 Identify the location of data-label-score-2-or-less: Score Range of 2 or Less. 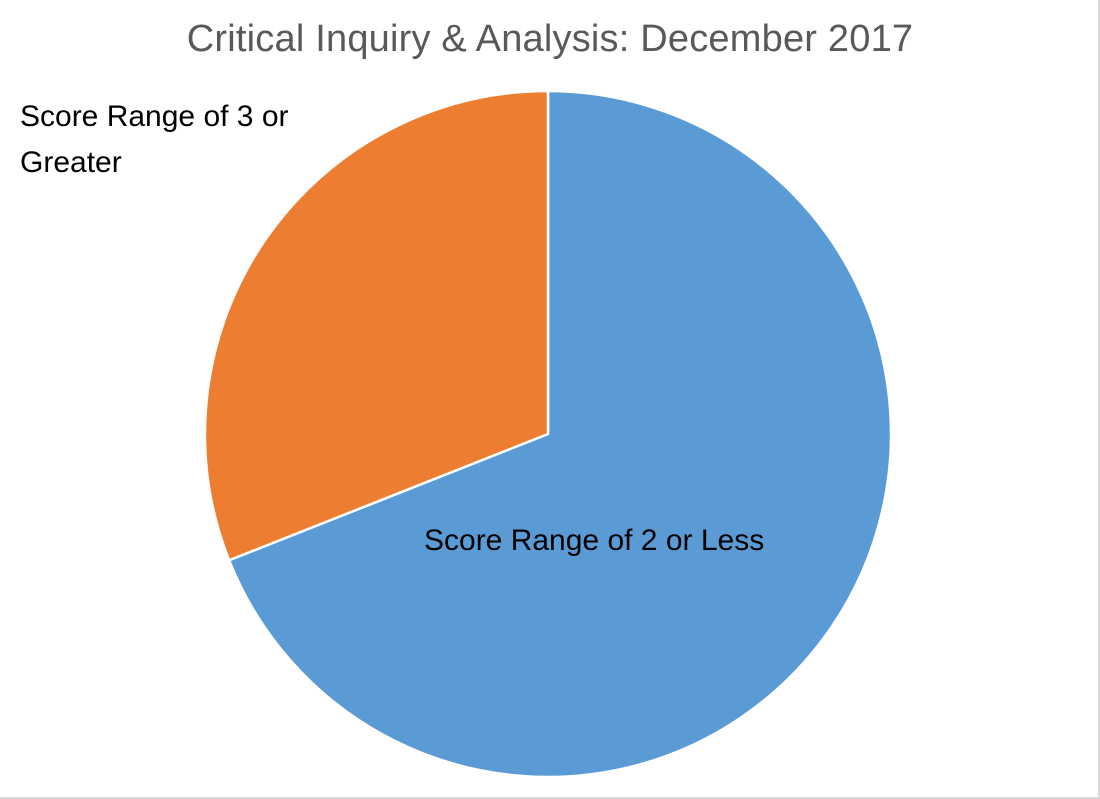
(594, 540).